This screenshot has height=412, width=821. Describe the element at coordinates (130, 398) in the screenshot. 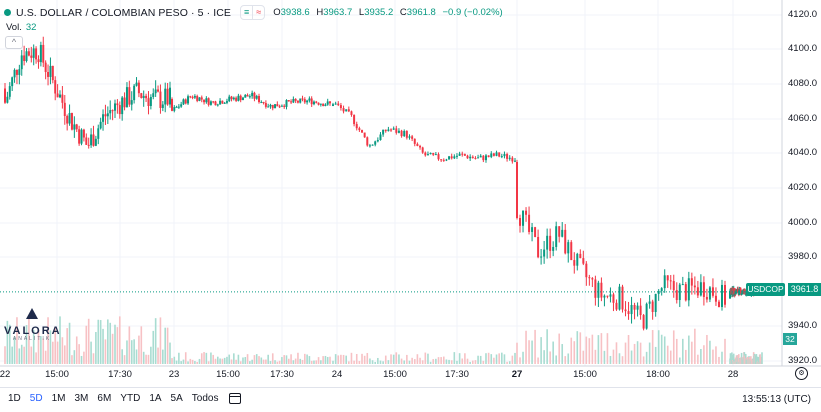

I see `range-button: YTD` at that location.